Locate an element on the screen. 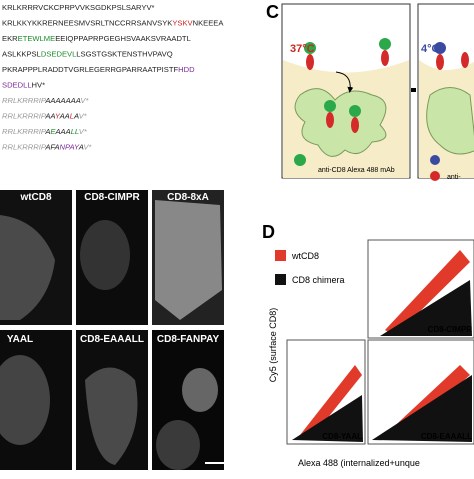 This screenshot has height=479, width=474. panel-letter: D is located at coordinates (268, 232).